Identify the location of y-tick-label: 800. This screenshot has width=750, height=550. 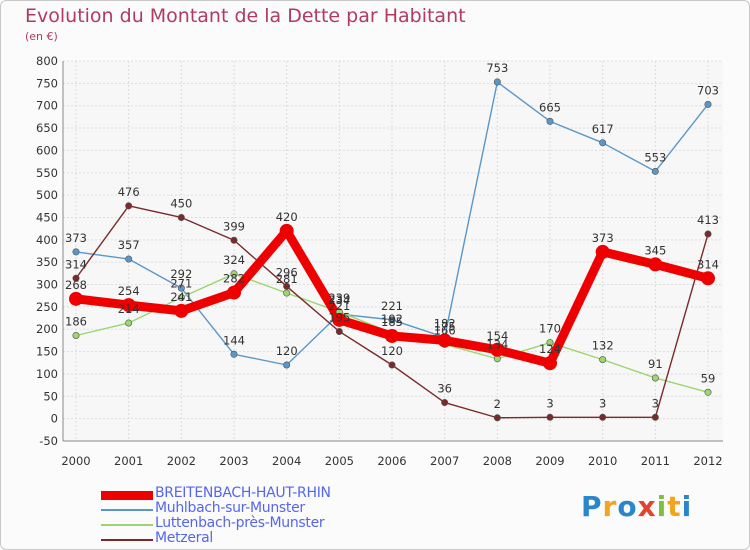
(47, 61).